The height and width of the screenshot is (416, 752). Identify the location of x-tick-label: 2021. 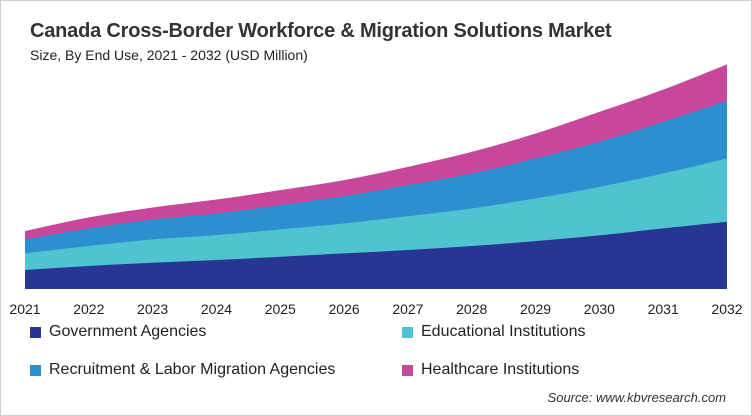
(24, 309).